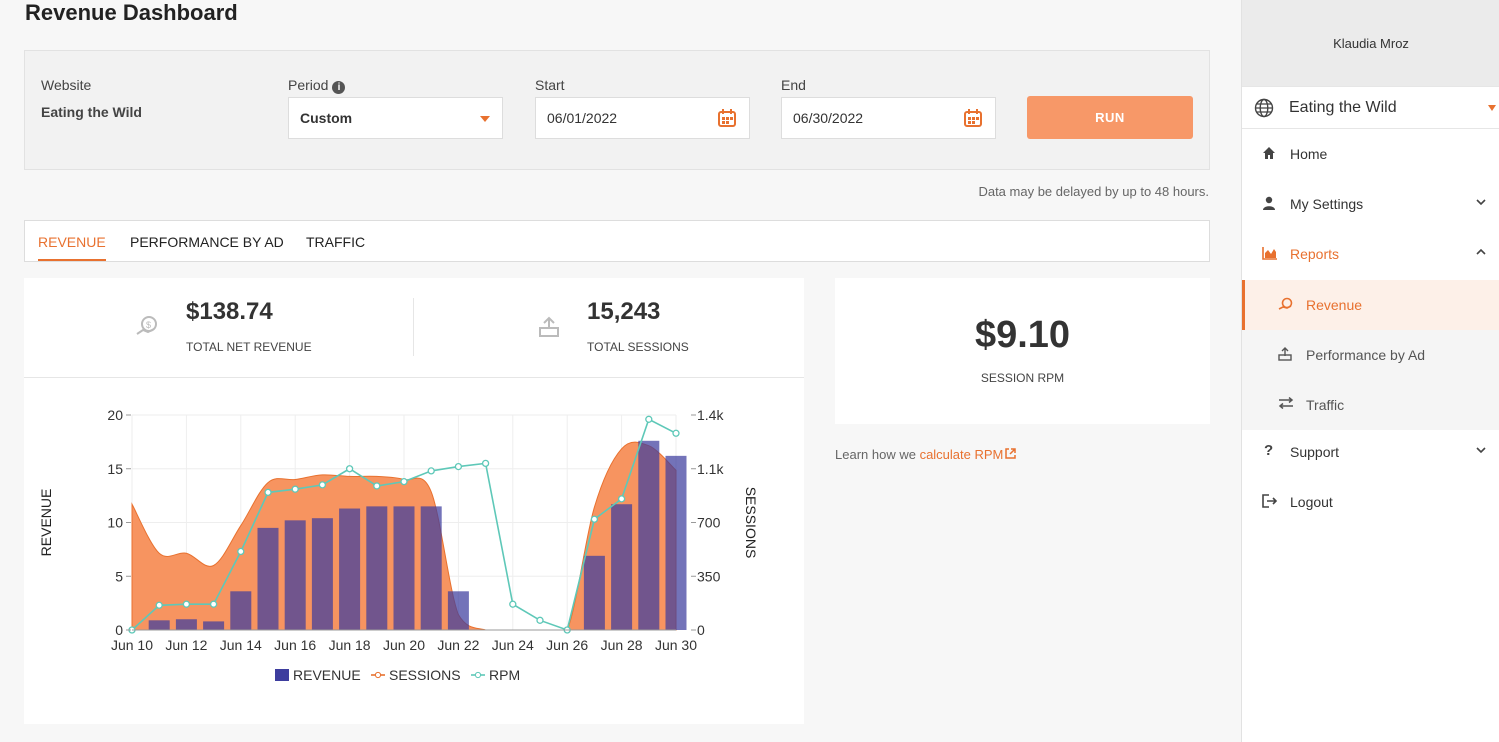  I want to click on chevron-up-icon, so click(1481, 251).